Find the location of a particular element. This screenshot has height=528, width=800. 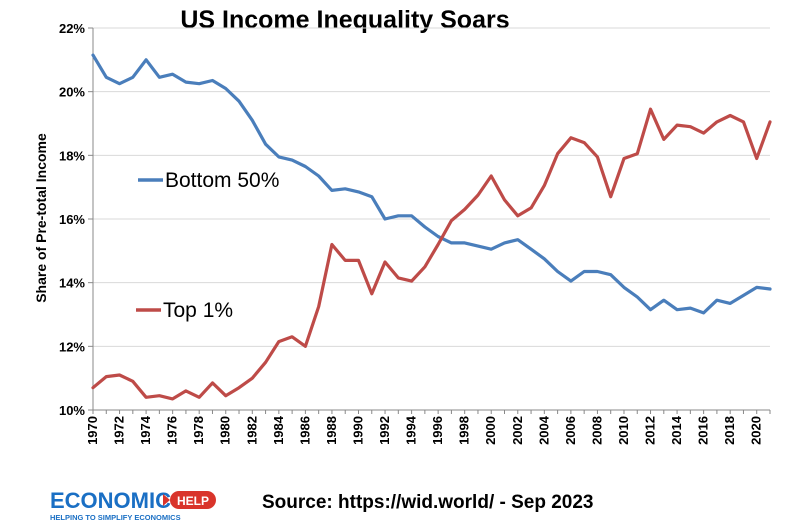

x-tick-label: 2018 is located at coordinates (729, 430).